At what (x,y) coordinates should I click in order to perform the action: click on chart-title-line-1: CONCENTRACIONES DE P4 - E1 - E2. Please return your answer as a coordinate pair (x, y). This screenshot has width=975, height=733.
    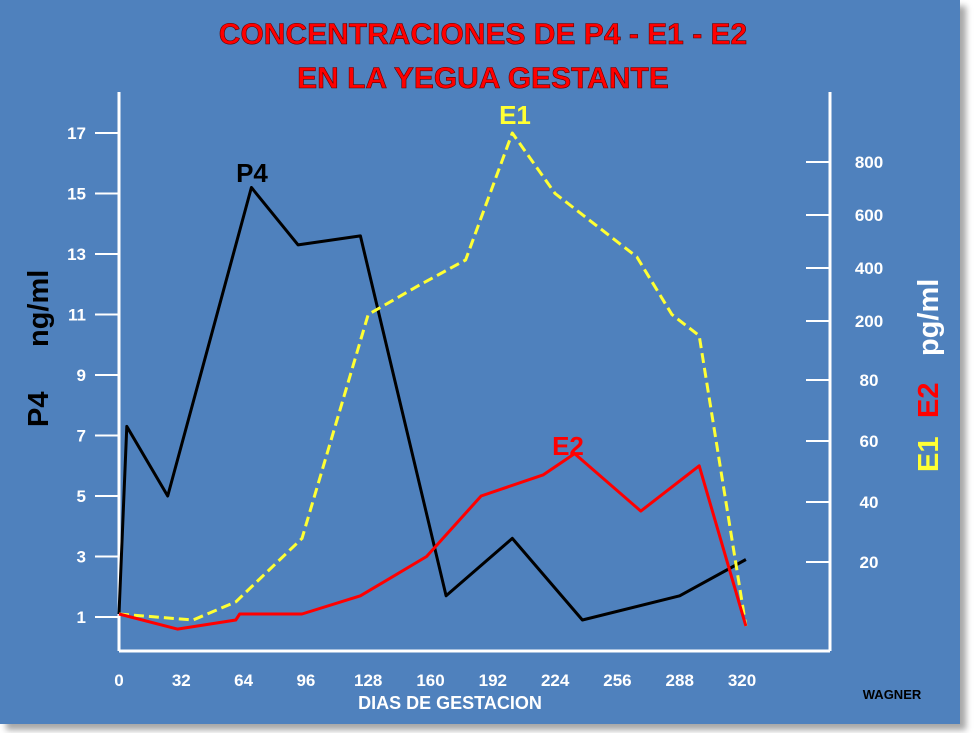
    Looking at the image, I should click on (483, 34).